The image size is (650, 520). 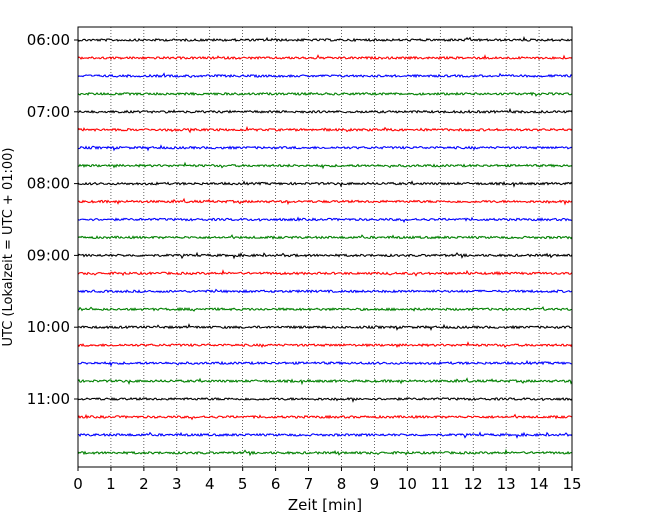 I want to click on x-tick-label: 14, so click(x=539, y=484).